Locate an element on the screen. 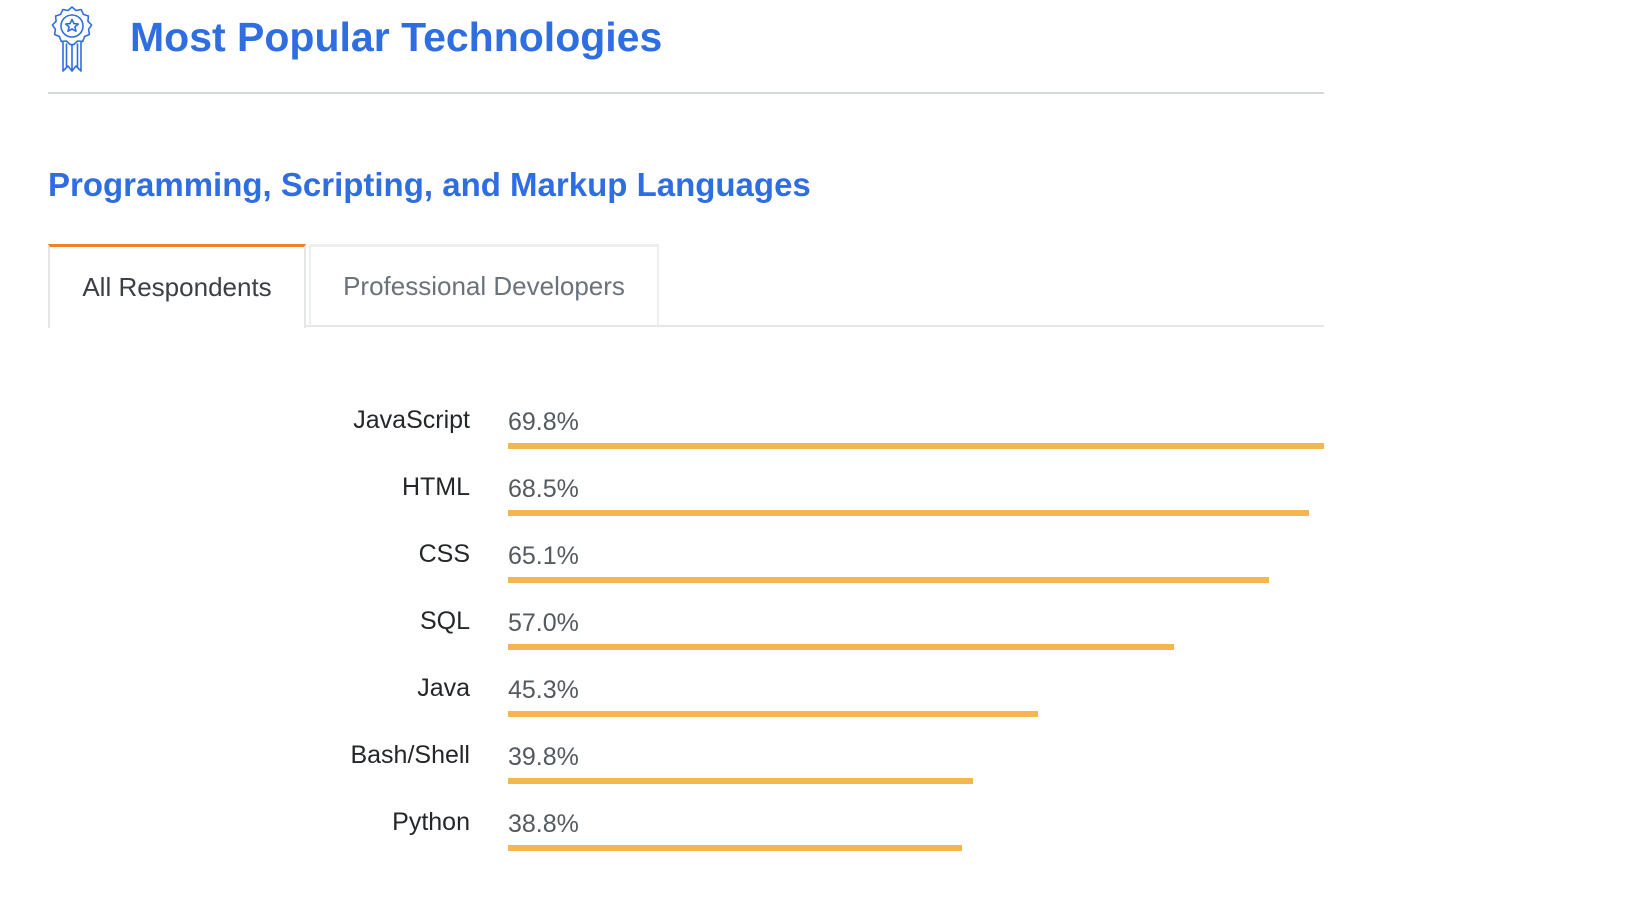 The height and width of the screenshot is (920, 1642). bar-label: Java is located at coordinates (443, 688).